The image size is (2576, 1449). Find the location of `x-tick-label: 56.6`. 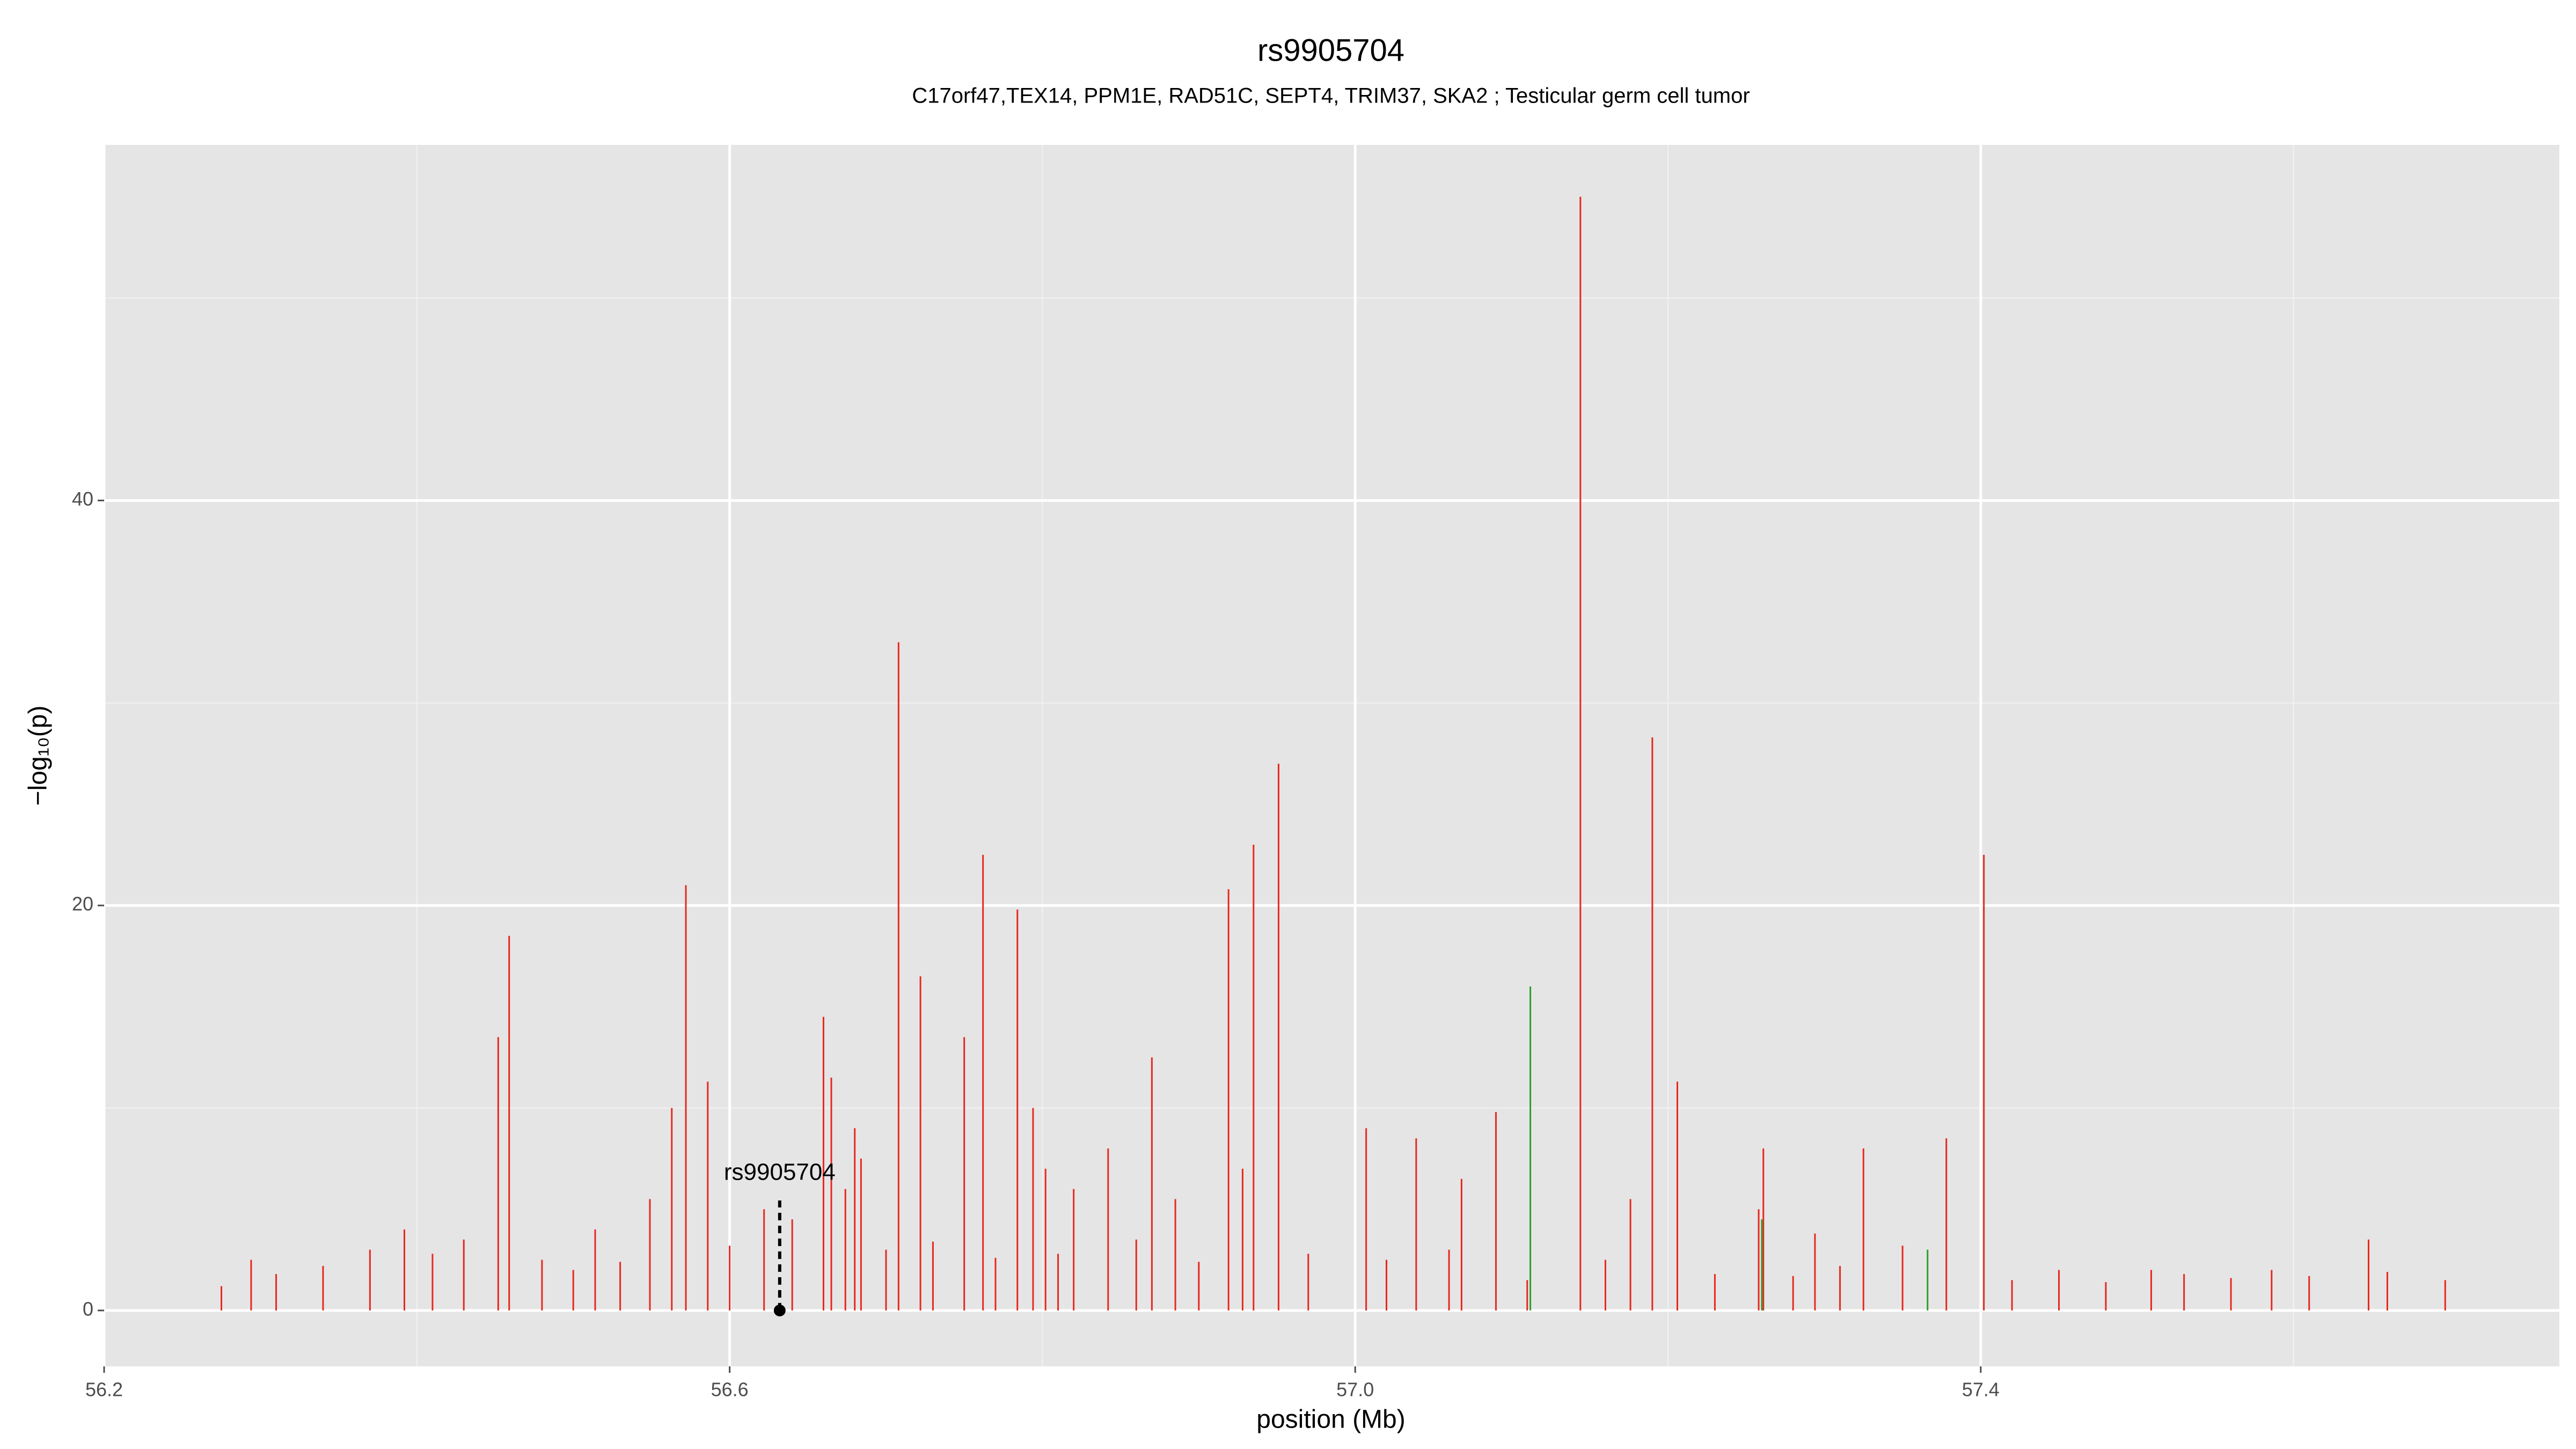

x-tick-label: 56.6 is located at coordinates (730, 1390).